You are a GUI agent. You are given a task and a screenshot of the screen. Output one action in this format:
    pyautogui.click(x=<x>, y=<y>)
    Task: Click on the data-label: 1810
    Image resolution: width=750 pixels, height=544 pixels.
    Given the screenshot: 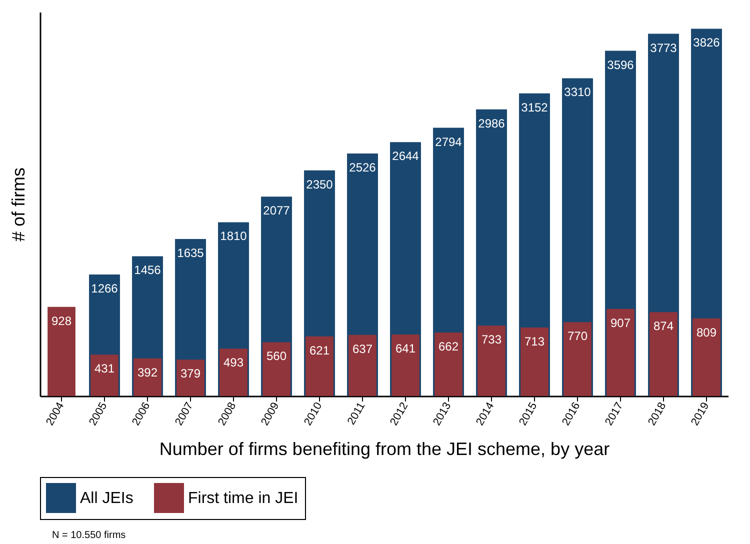 What is the action you would take?
    pyautogui.click(x=234, y=236)
    